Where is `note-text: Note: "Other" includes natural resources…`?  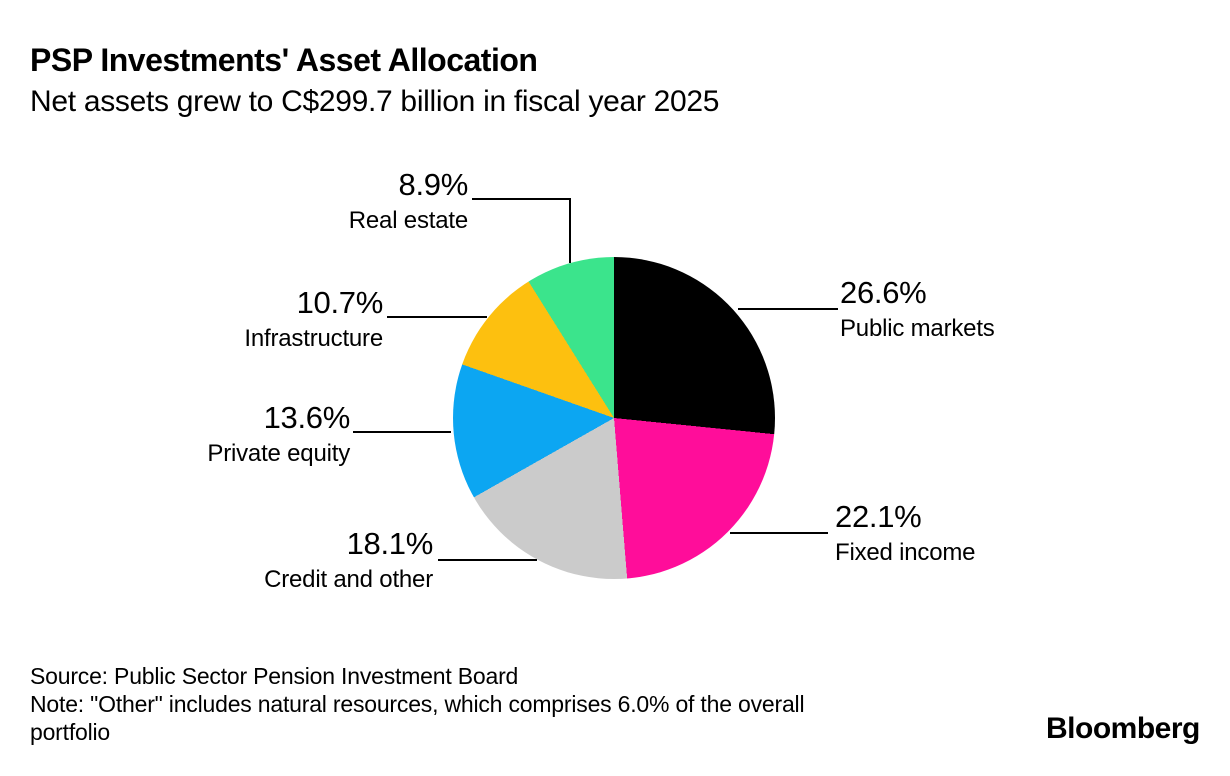 note-text: Note: "Other" includes natural resources… is located at coordinates (417, 718).